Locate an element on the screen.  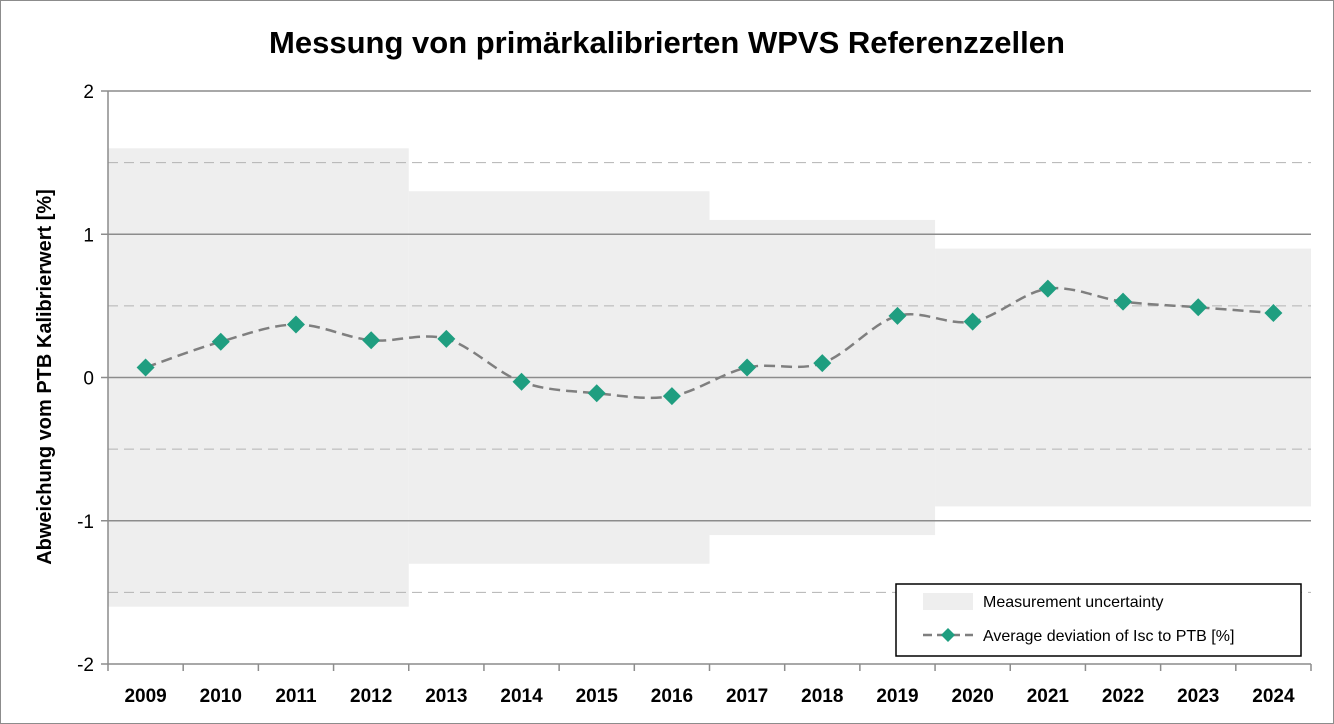
x-tick-label: 2021 is located at coordinates (1048, 696).